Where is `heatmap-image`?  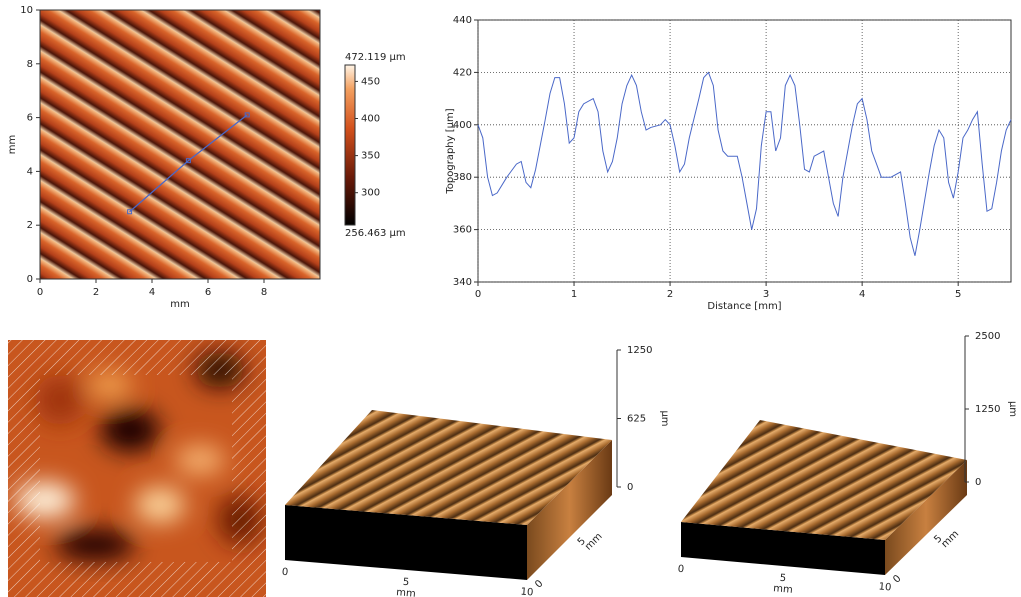
heatmap-image is located at coordinates (180, 144).